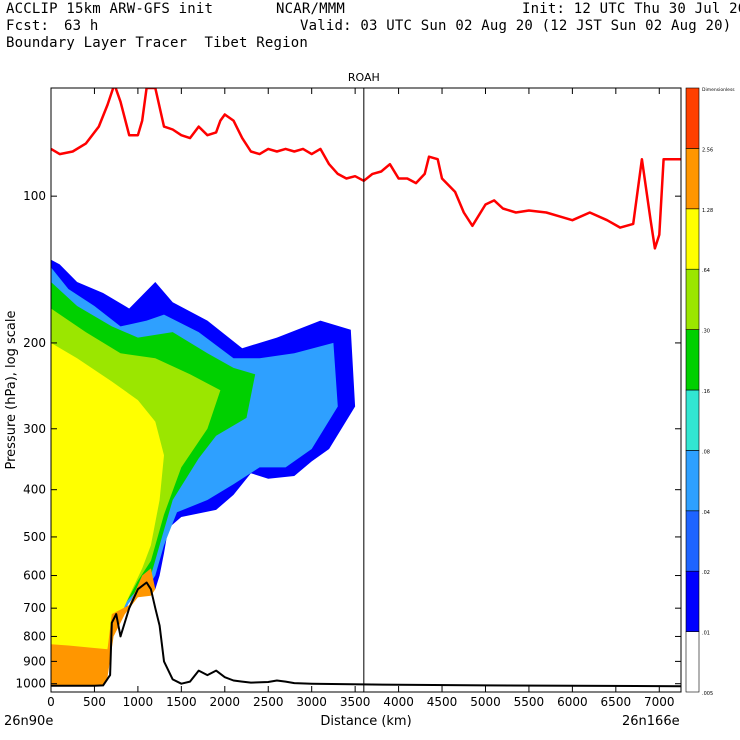  I want to click on x-tick-label: 7000, so click(659, 702).